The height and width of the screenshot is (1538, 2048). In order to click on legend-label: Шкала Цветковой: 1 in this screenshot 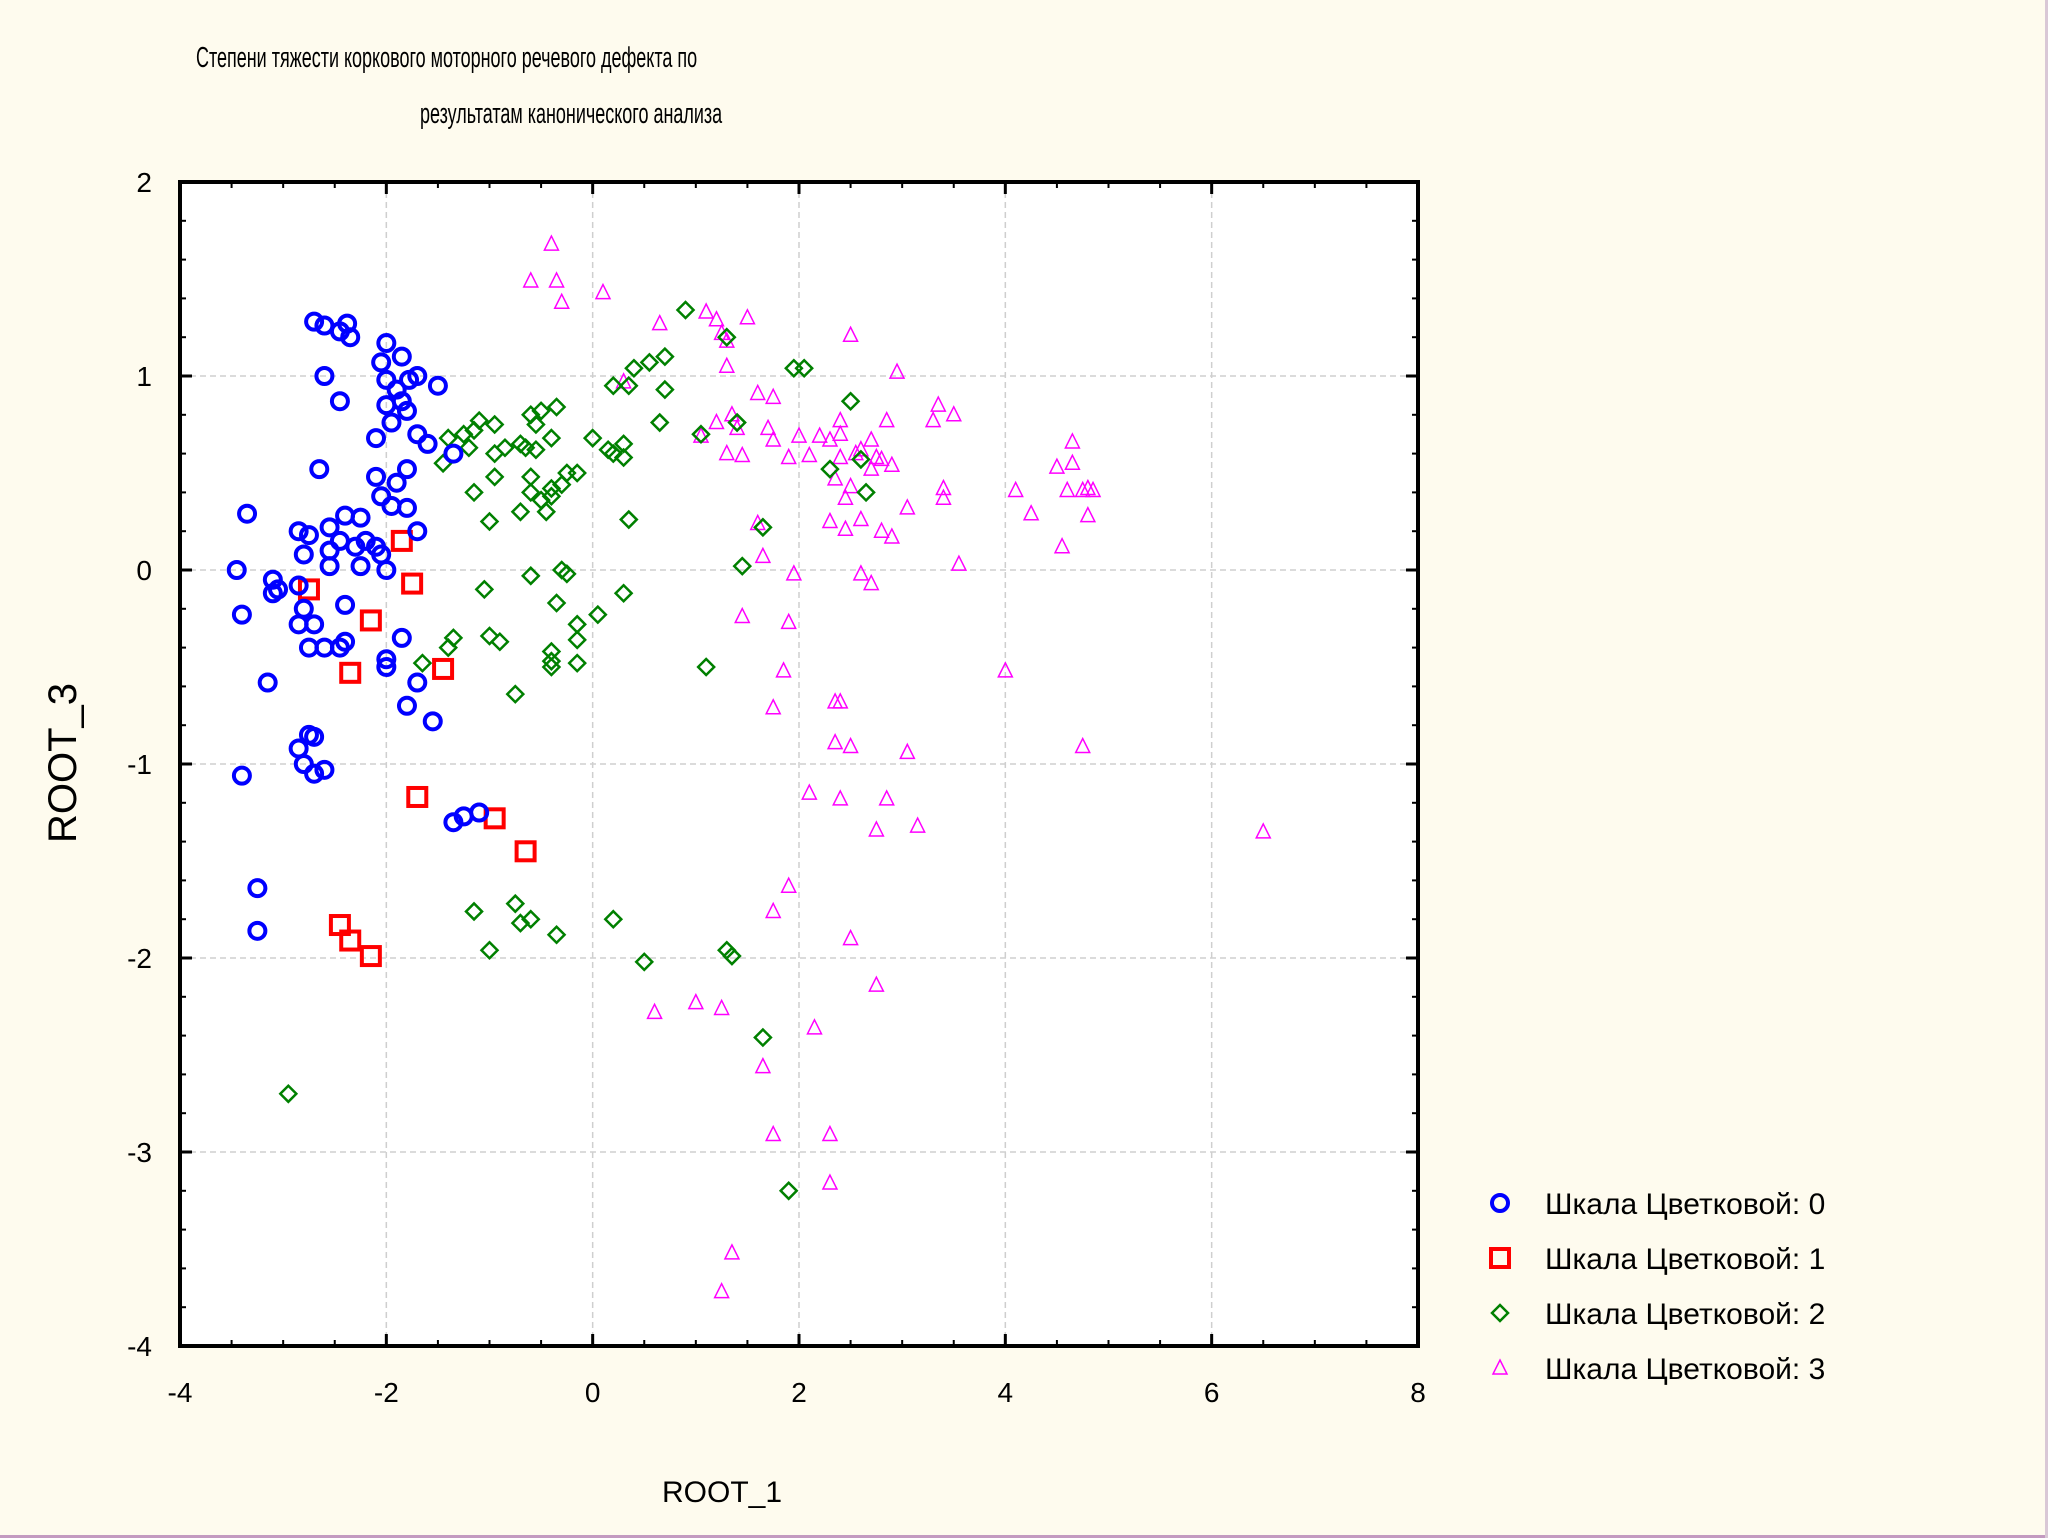, I will do `click(1685, 1259)`.